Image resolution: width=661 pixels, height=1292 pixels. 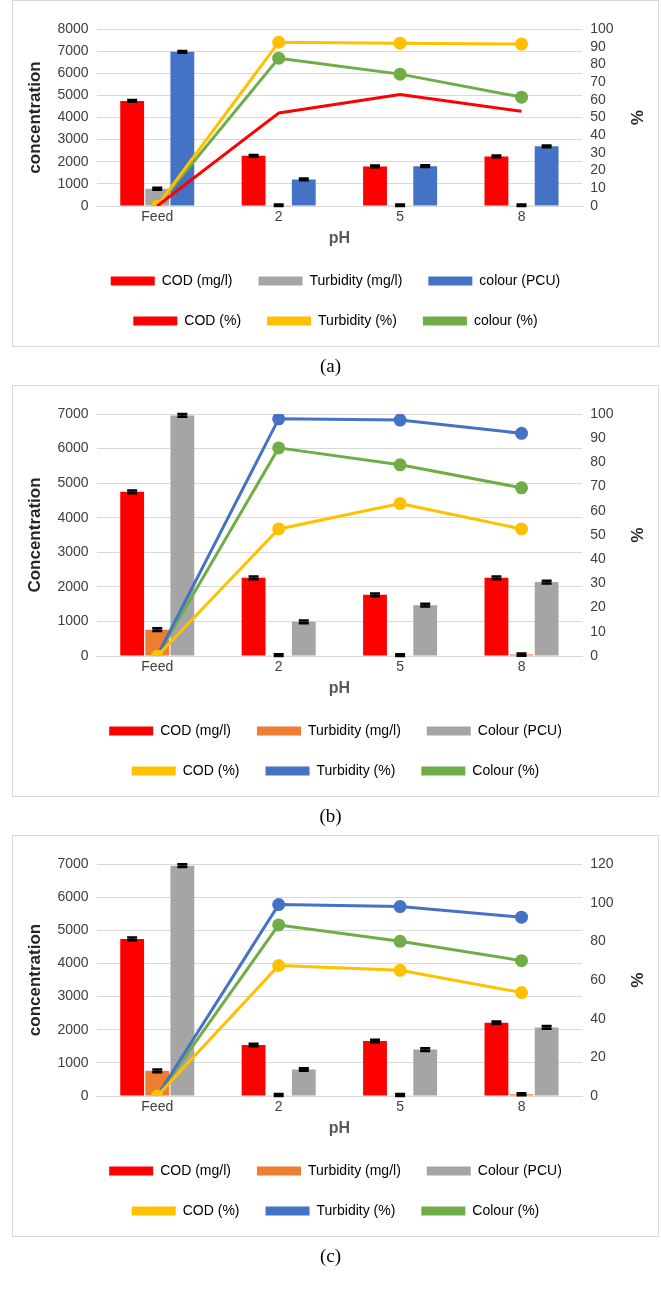 I want to click on text: (b), so click(x=330, y=816).